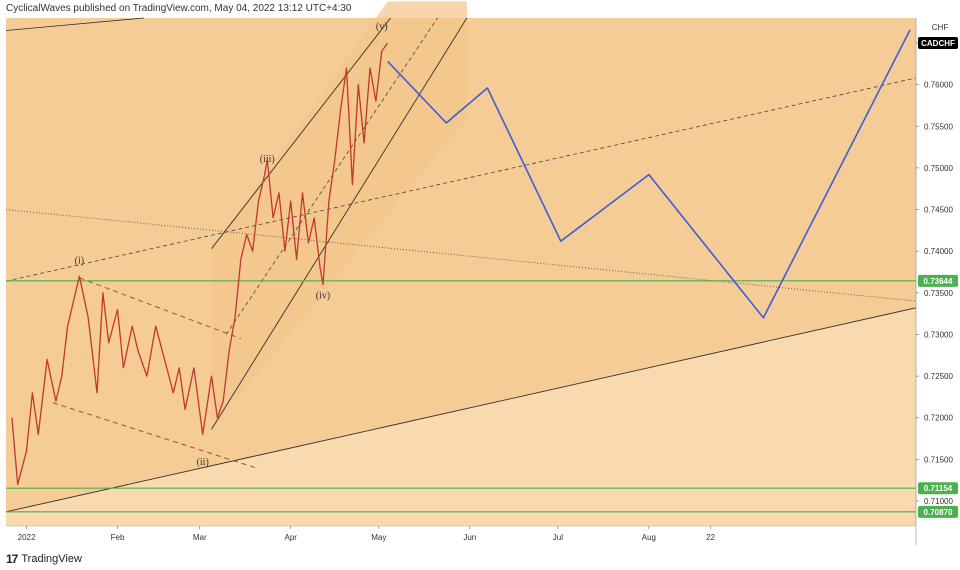 The height and width of the screenshot is (570, 960). What do you see at coordinates (558, 537) in the screenshot?
I see `x-tick-label-6: Jul` at bounding box center [558, 537].